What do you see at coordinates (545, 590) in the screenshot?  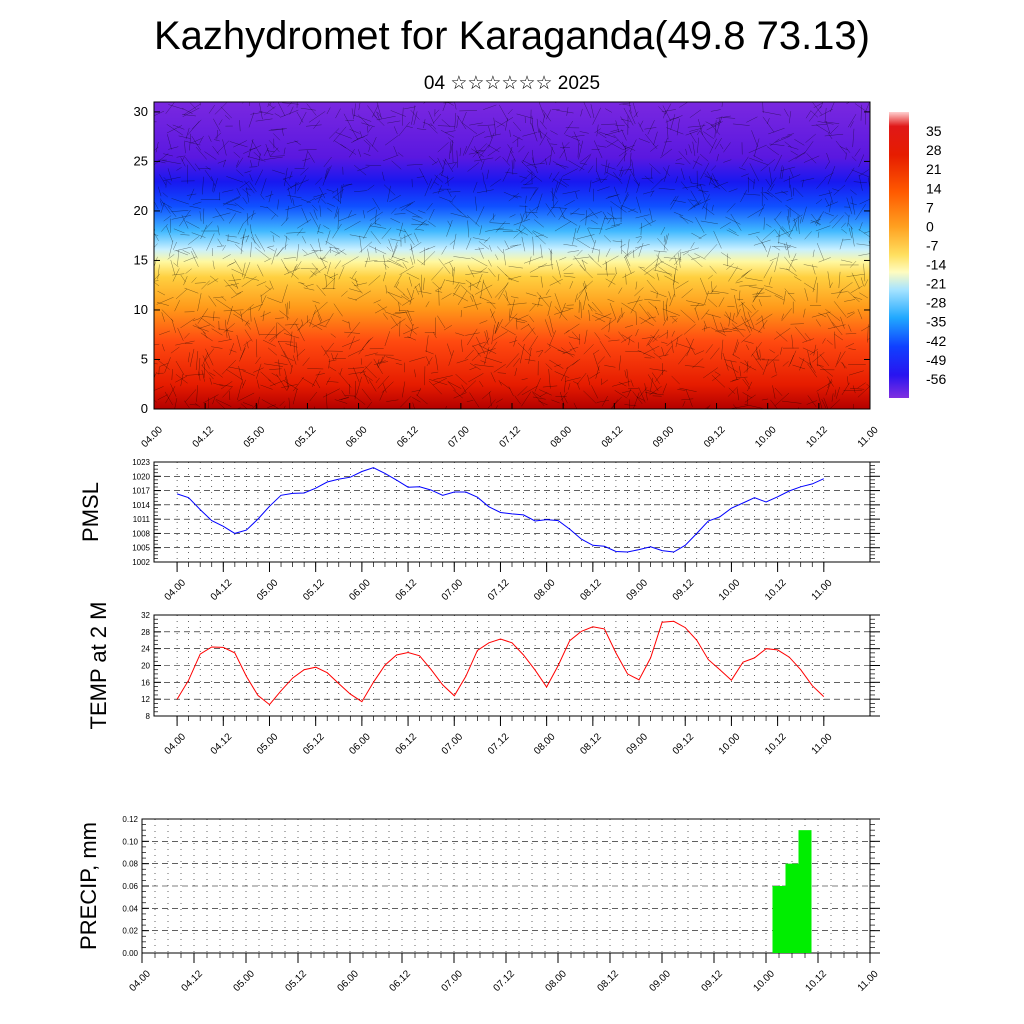 I see `x-tick-label: 08.00` at bounding box center [545, 590].